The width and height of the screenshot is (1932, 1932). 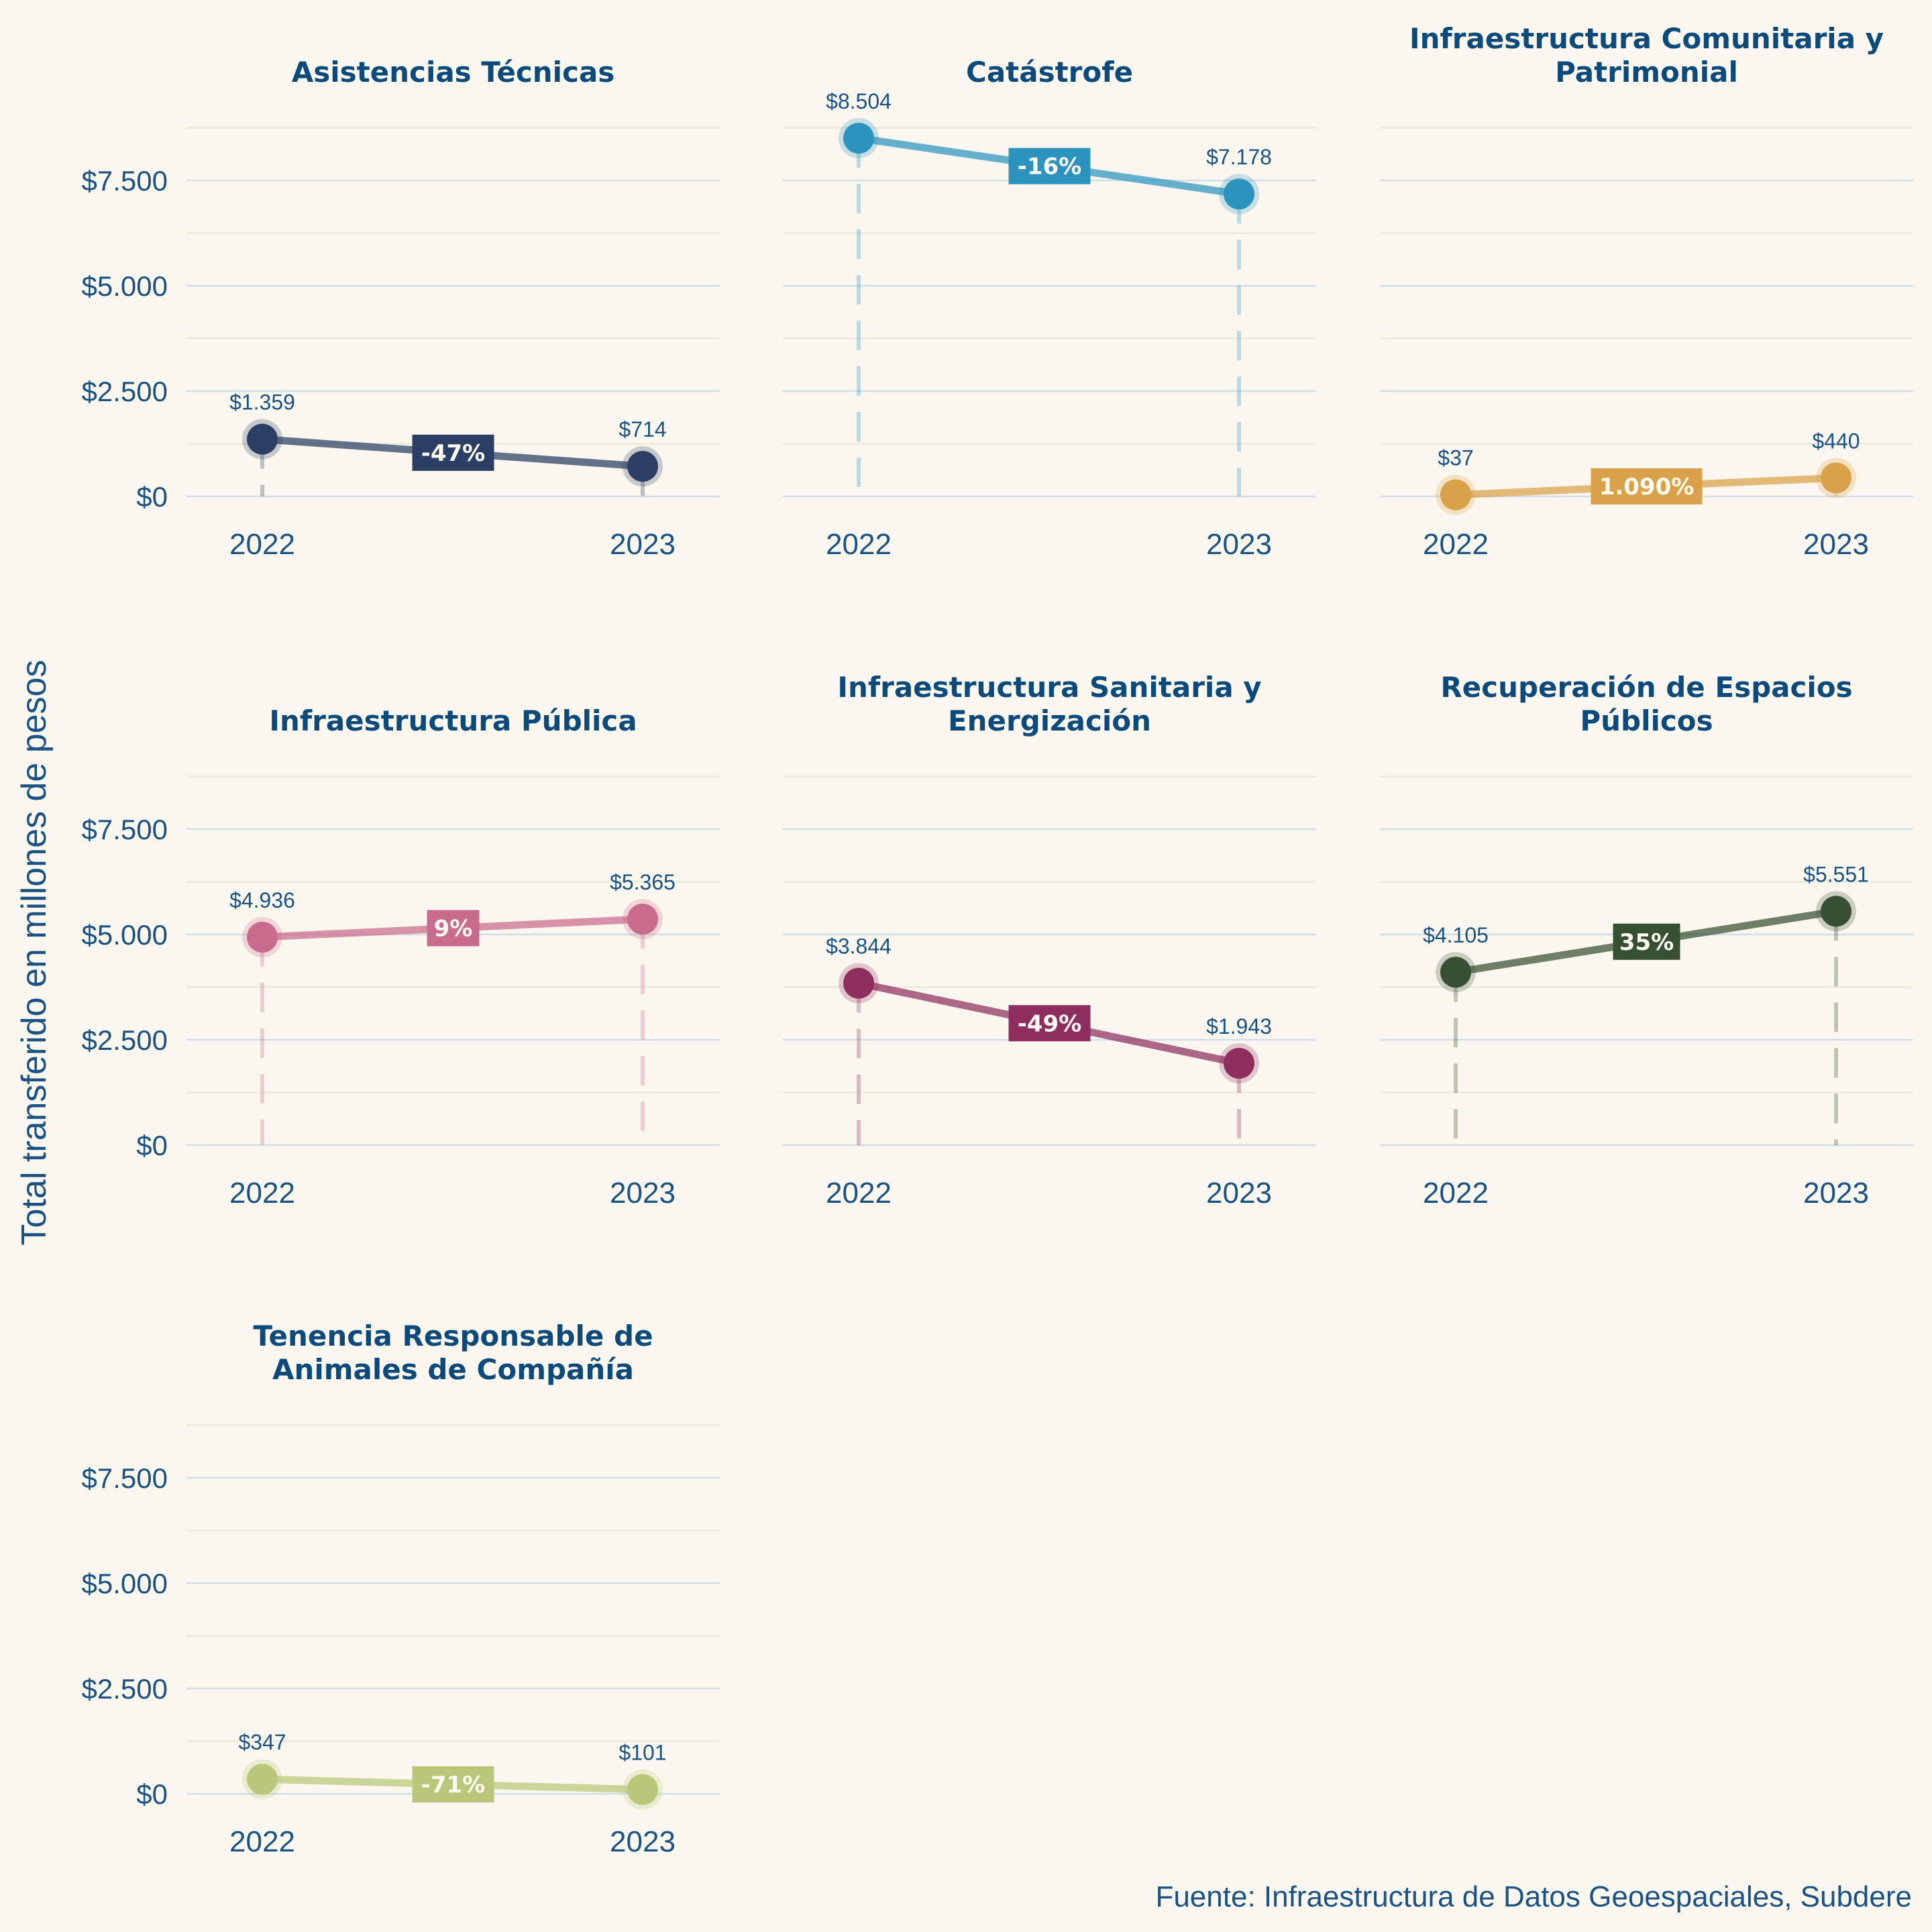 What do you see at coordinates (1646, 720) in the screenshot?
I see `panel-title: Públicos` at bounding box center [1646, 720].